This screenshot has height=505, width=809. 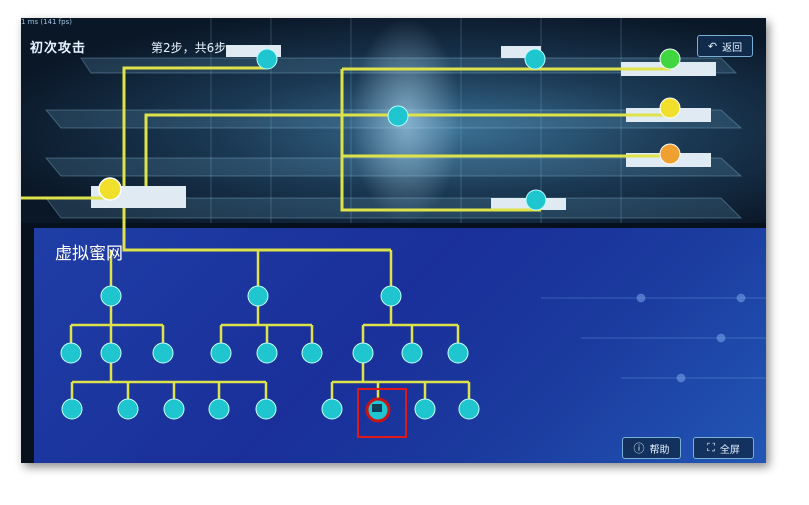 What do you see at coordinates (189, 48) in the screenshot?
I see `step-indicator: 第2步，共6步` at bounding box center [189, 48].